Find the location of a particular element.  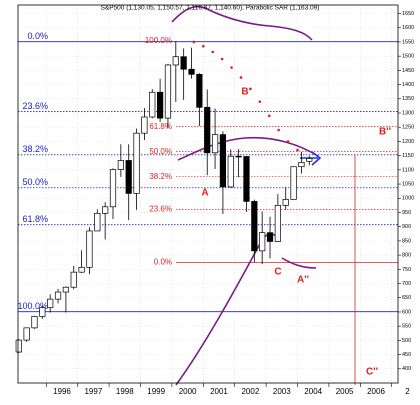

x-tick-label: 2000 is located at coordinates (188, 391).